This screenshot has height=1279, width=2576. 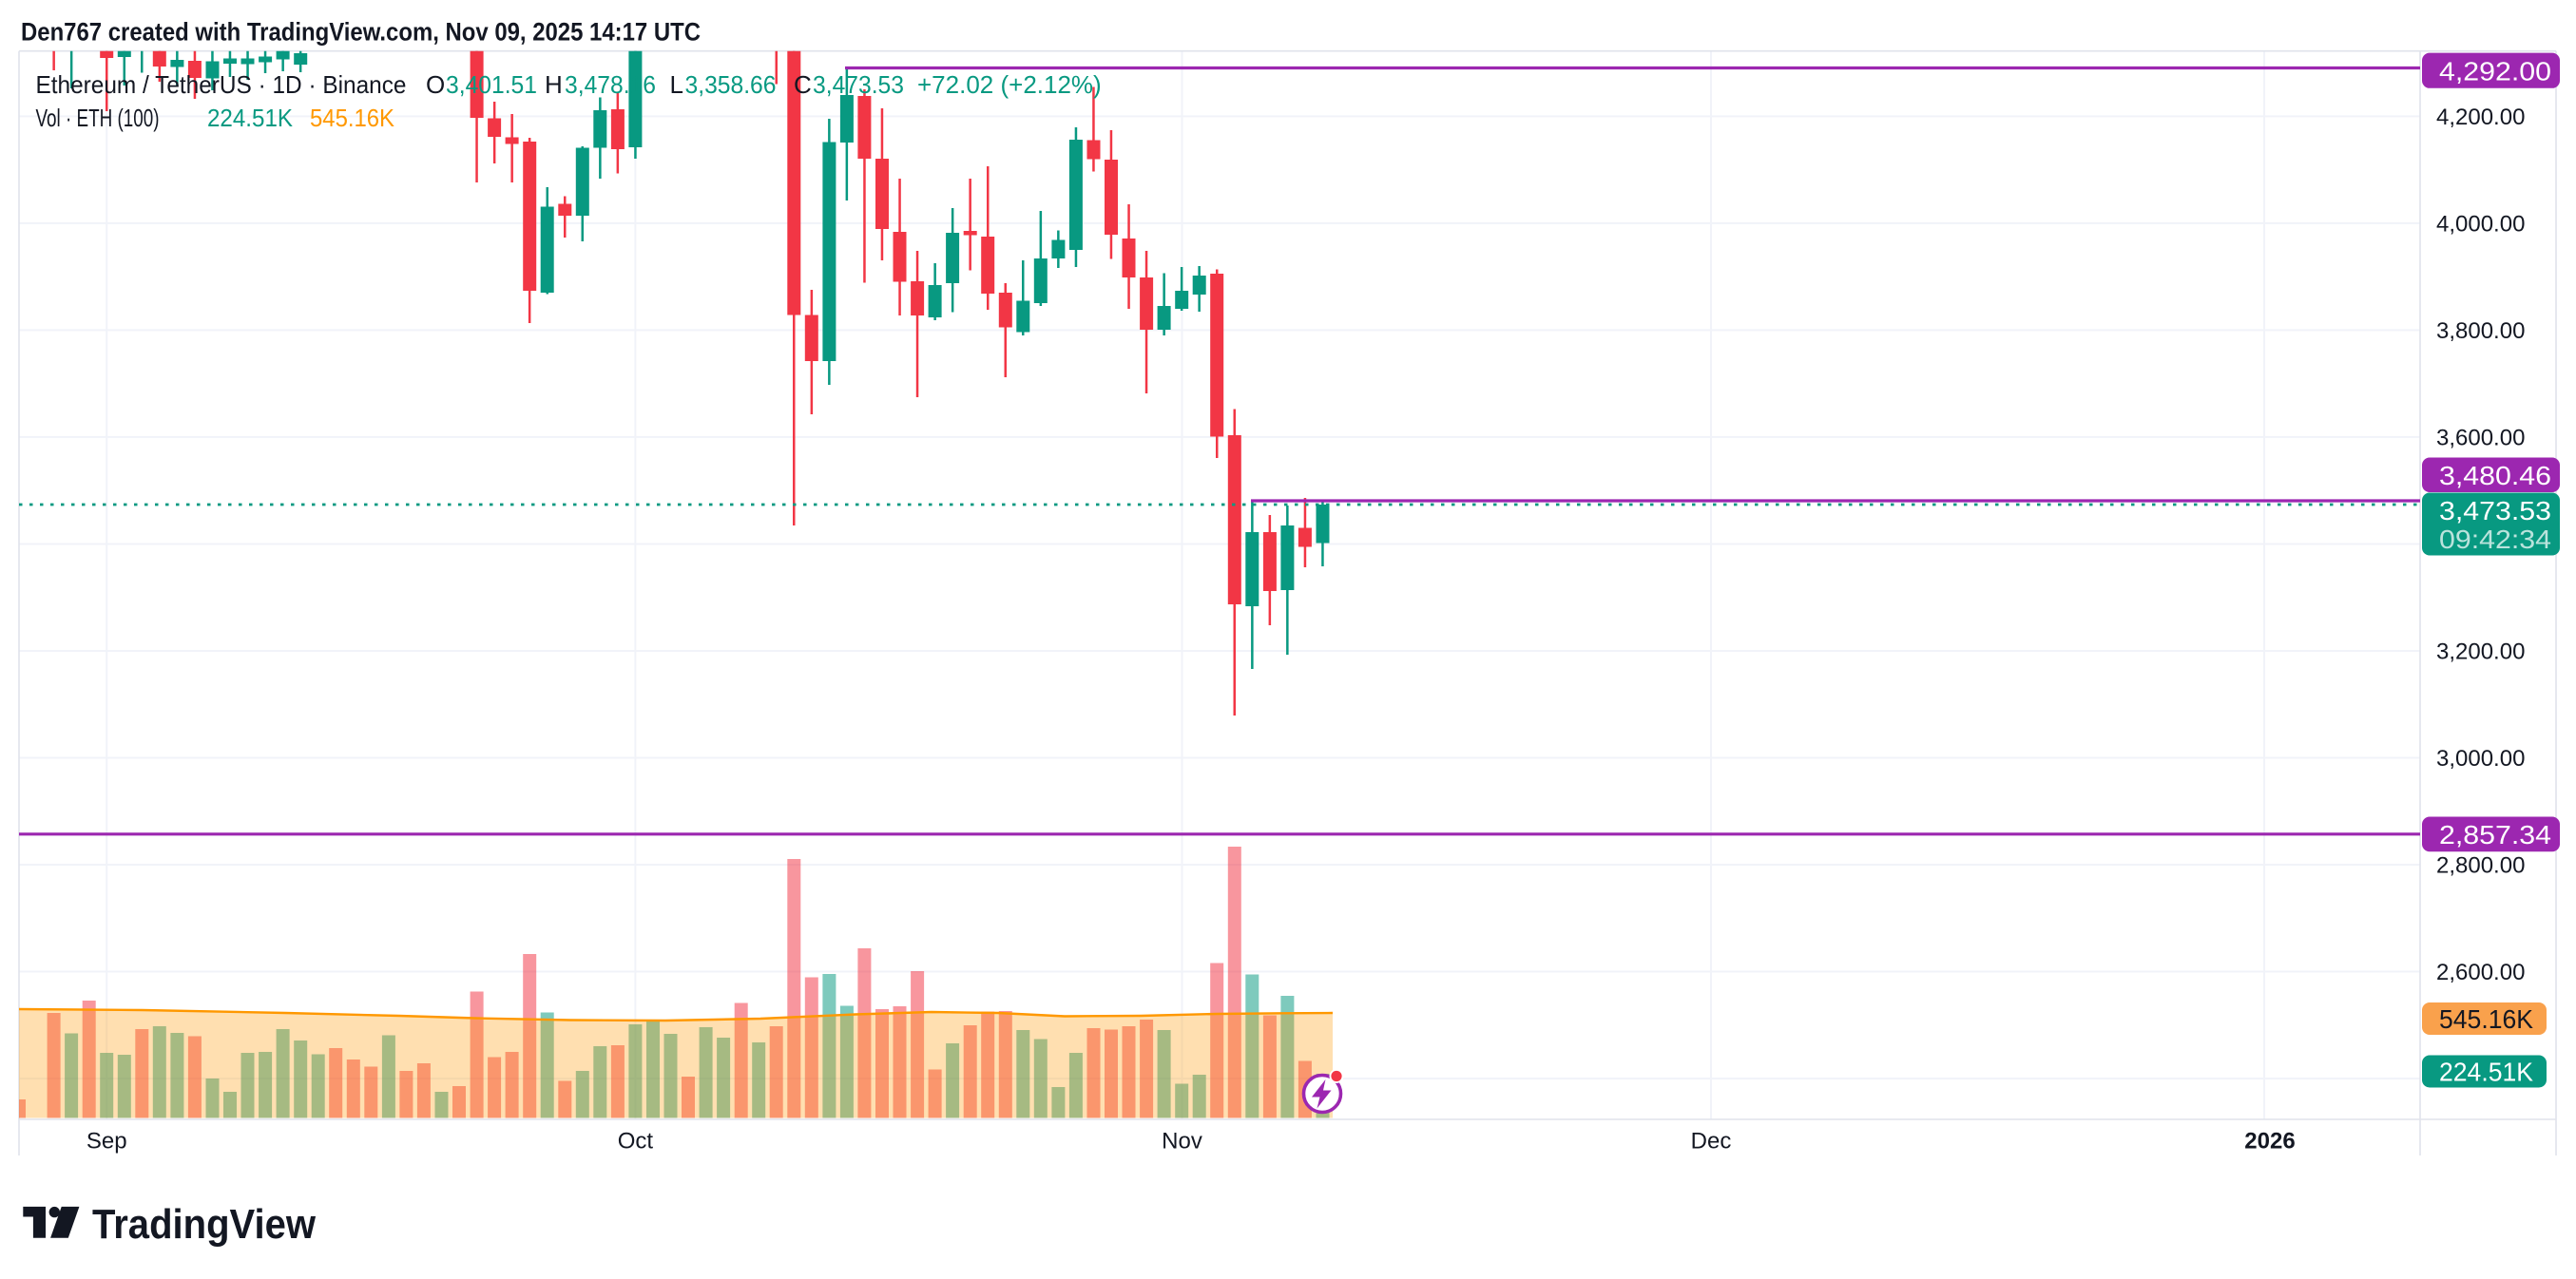 I want to click on svg-text: 3,600.00, so click(x=2481, y=437).